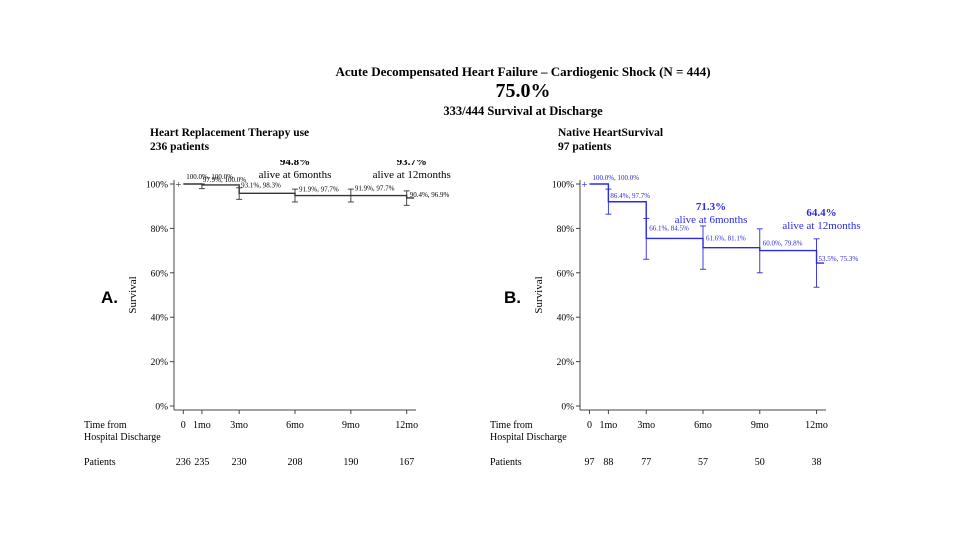 The image size is (960, 540). I want to click on ci-label: 86.4%, 97.7%, so click(630, 196).